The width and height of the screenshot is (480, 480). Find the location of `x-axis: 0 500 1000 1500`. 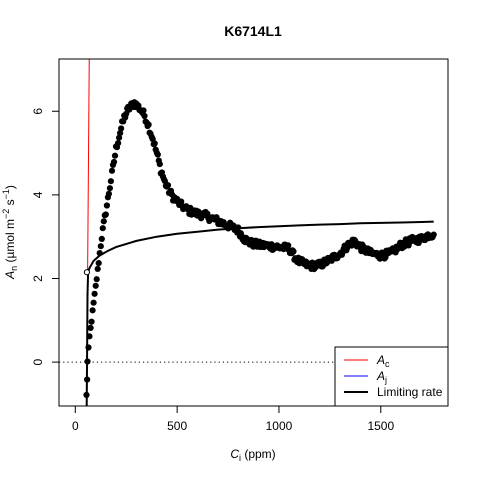

x-axis: 0 500 1000 1500 is located at coordinates (233, 419).